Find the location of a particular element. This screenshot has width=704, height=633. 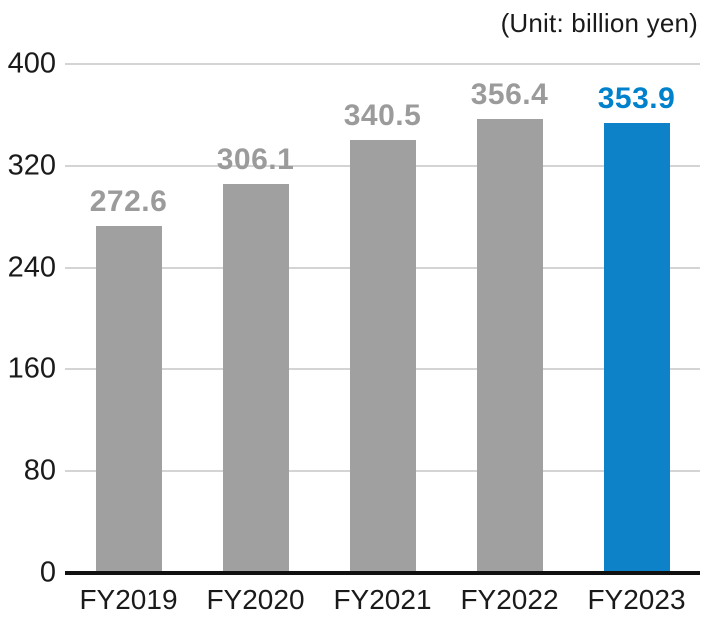

y-tick-label: 80 is located at coordinates (39, 470).